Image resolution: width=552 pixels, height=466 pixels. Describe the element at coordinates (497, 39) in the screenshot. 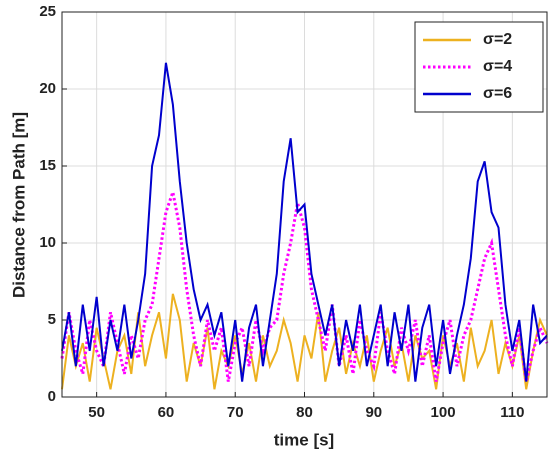

I see `legend-label: σ=2` at that location.